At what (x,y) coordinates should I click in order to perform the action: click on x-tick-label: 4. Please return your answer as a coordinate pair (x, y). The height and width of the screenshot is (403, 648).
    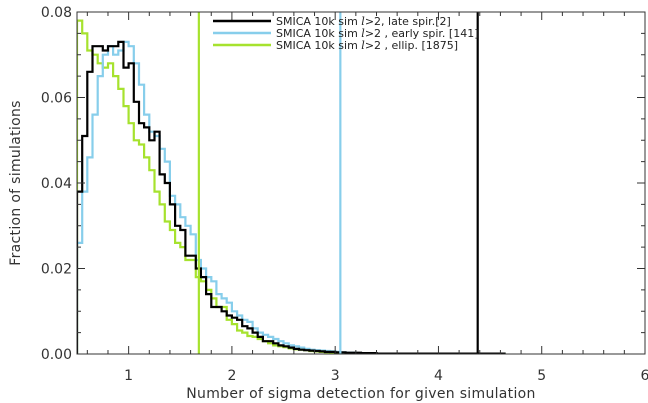
    Looking at the image, I should click on (438, 376).